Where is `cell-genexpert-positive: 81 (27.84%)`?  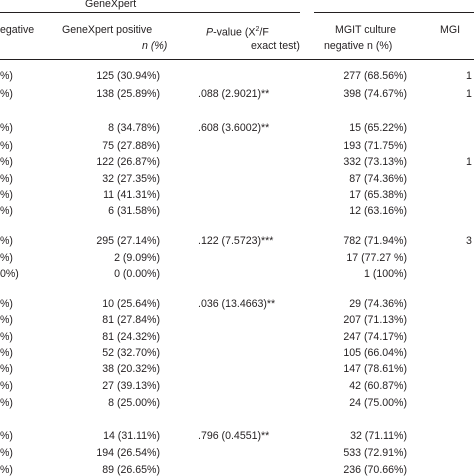
cell-genexpert-positive: 81 (27.84%) is located at coordinates (131, 320).